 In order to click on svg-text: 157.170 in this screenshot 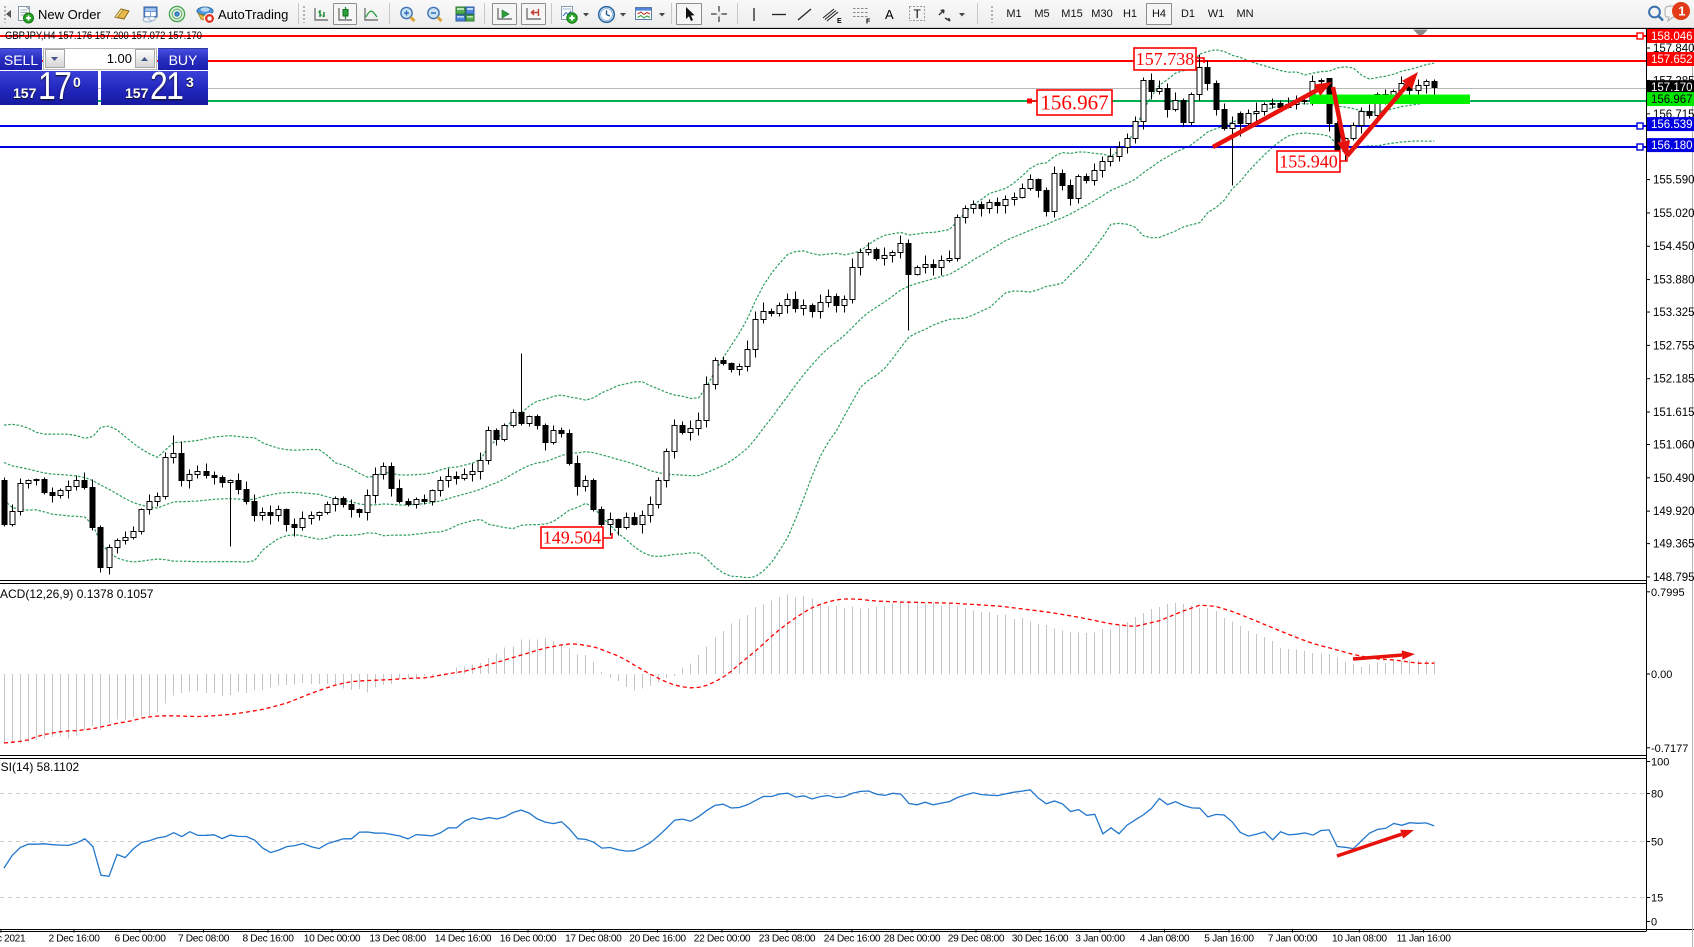, I will do `click(1672, 88)`.